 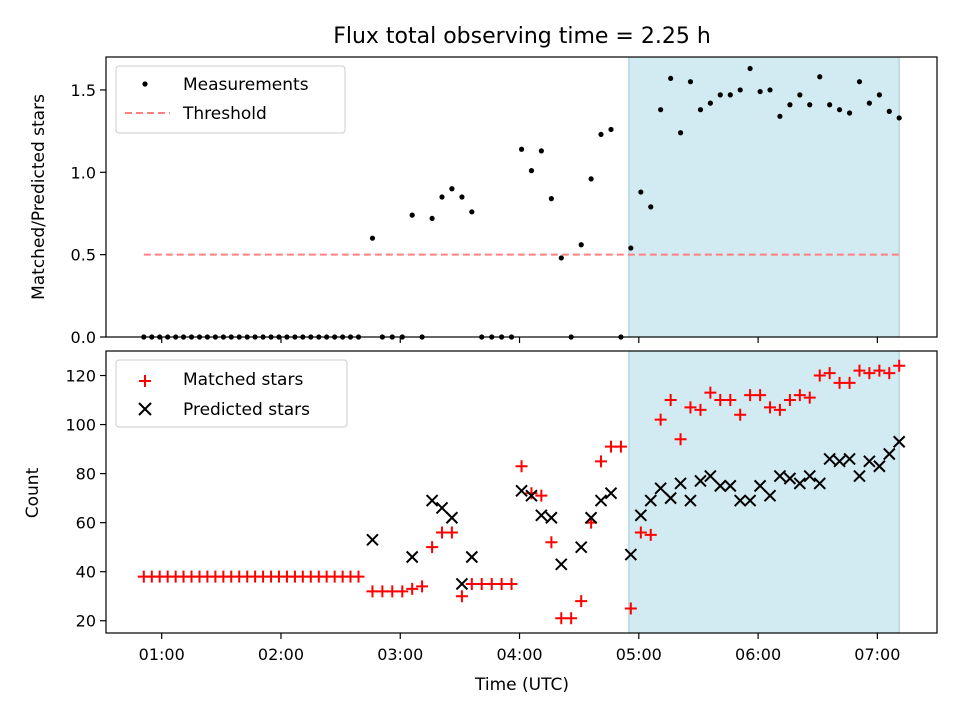 I want to click on x-tick-label: 07:00, so click(x=877, y=654).